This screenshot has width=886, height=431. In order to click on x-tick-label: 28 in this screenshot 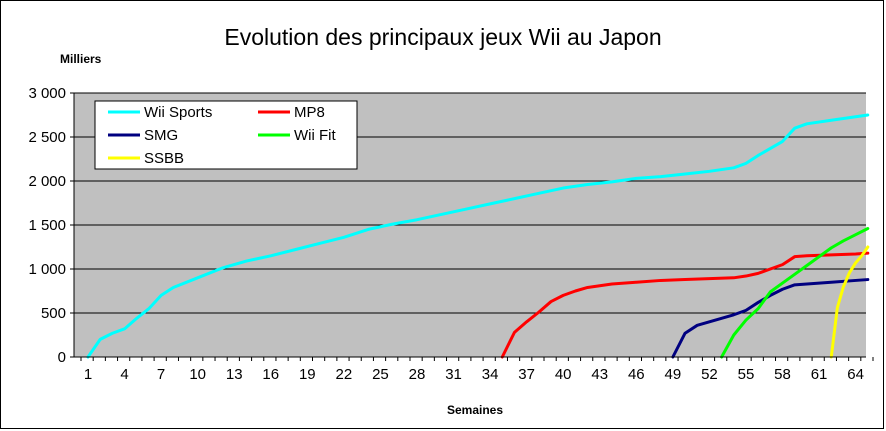, I will do `click(417, 374)`.